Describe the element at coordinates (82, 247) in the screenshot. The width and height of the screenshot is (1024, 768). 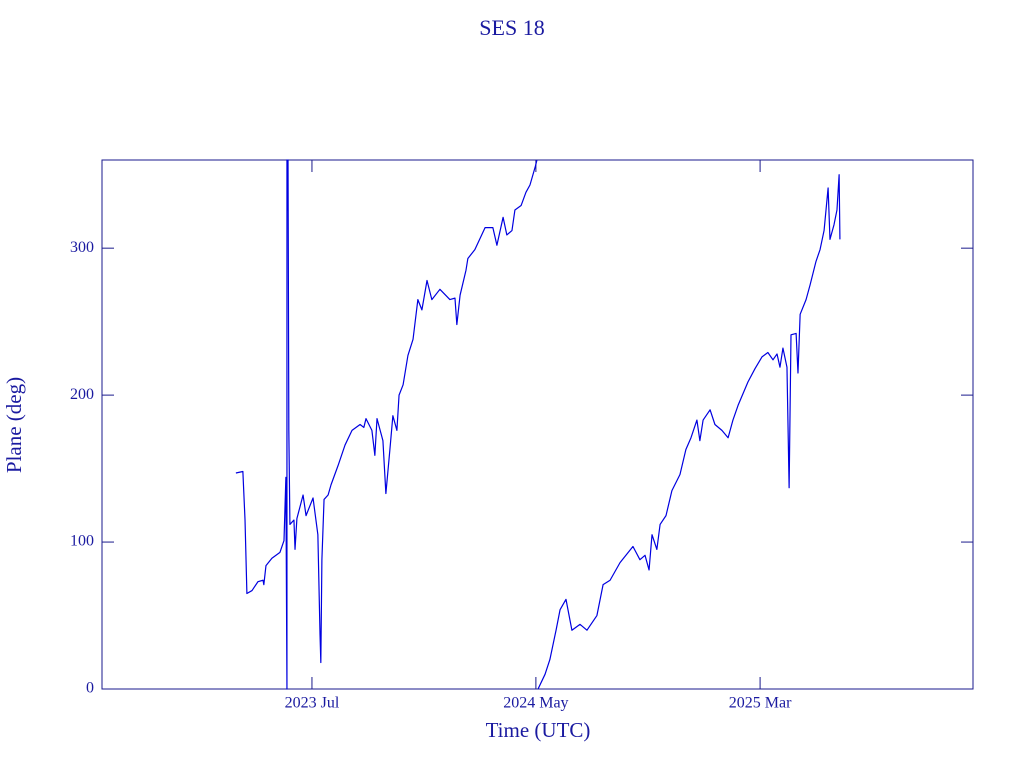
I see `y-tick-label: 300` at that location.